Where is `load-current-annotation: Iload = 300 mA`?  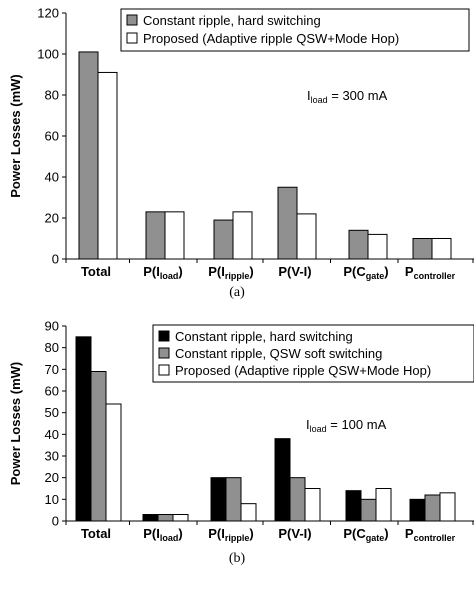
load-current-annotation: Iload = 300 mA is located at coordinates (347, 96).